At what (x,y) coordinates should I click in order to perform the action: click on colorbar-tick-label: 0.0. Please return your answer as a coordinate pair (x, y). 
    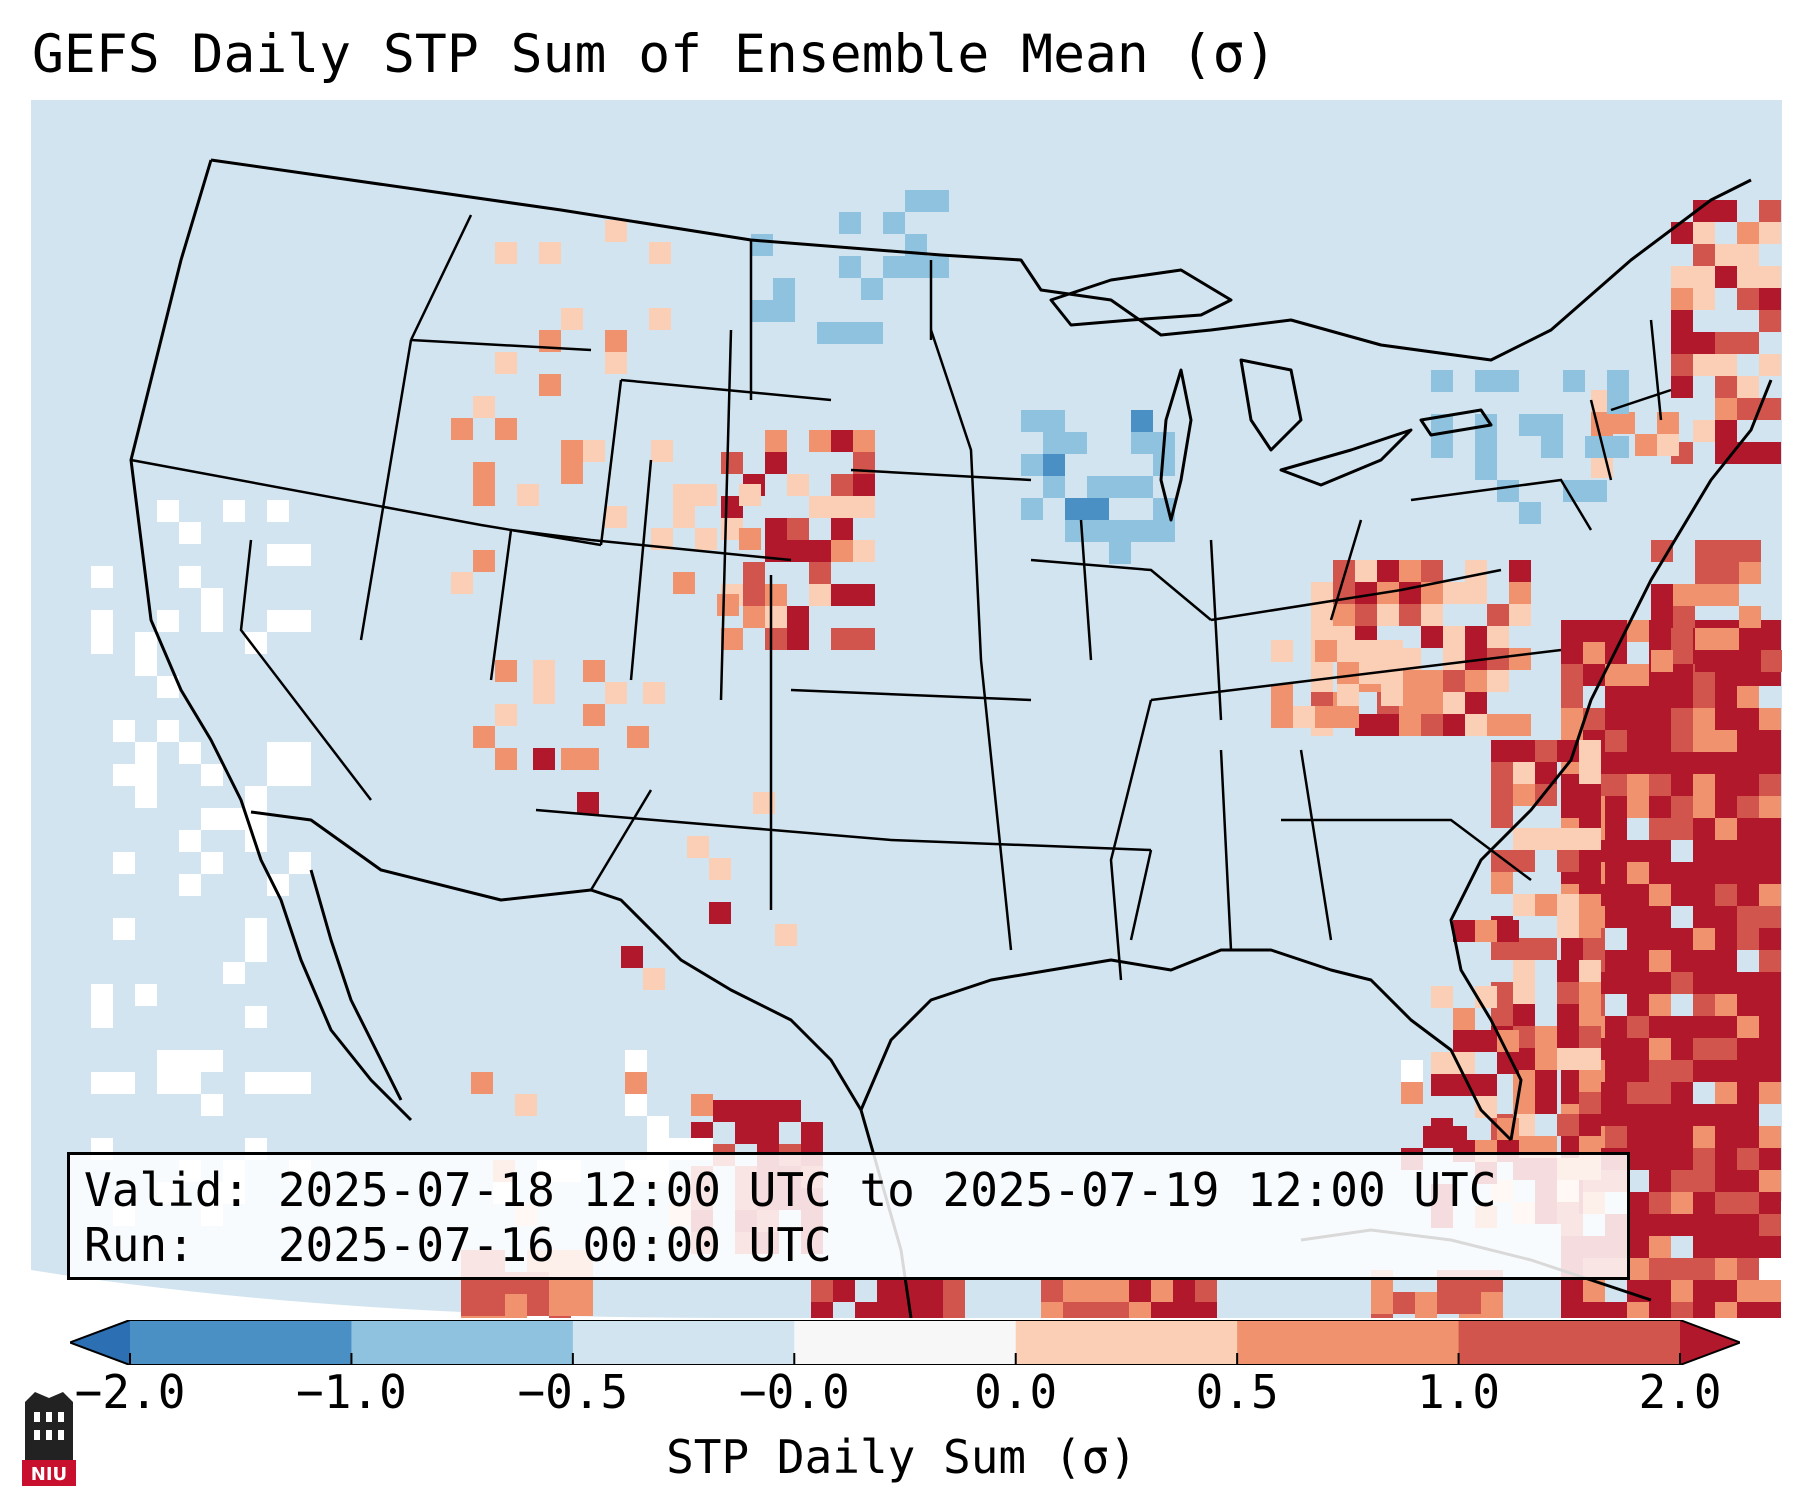
    Looking at the image, I should click on (1016, 1392).